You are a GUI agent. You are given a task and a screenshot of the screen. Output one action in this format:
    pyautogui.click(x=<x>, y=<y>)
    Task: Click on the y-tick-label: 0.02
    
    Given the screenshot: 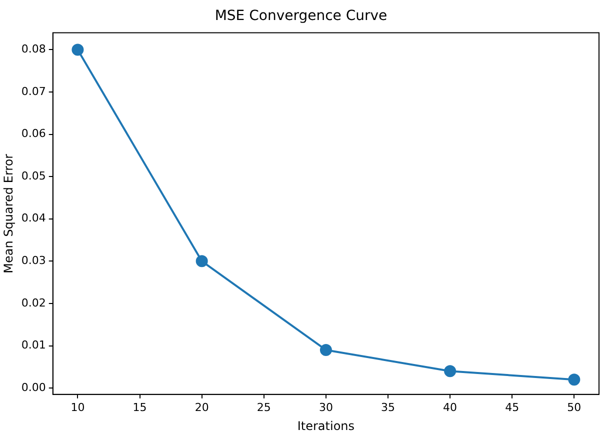 What is the action you would take?
    pyautogui.click(x=33, y=303)
    